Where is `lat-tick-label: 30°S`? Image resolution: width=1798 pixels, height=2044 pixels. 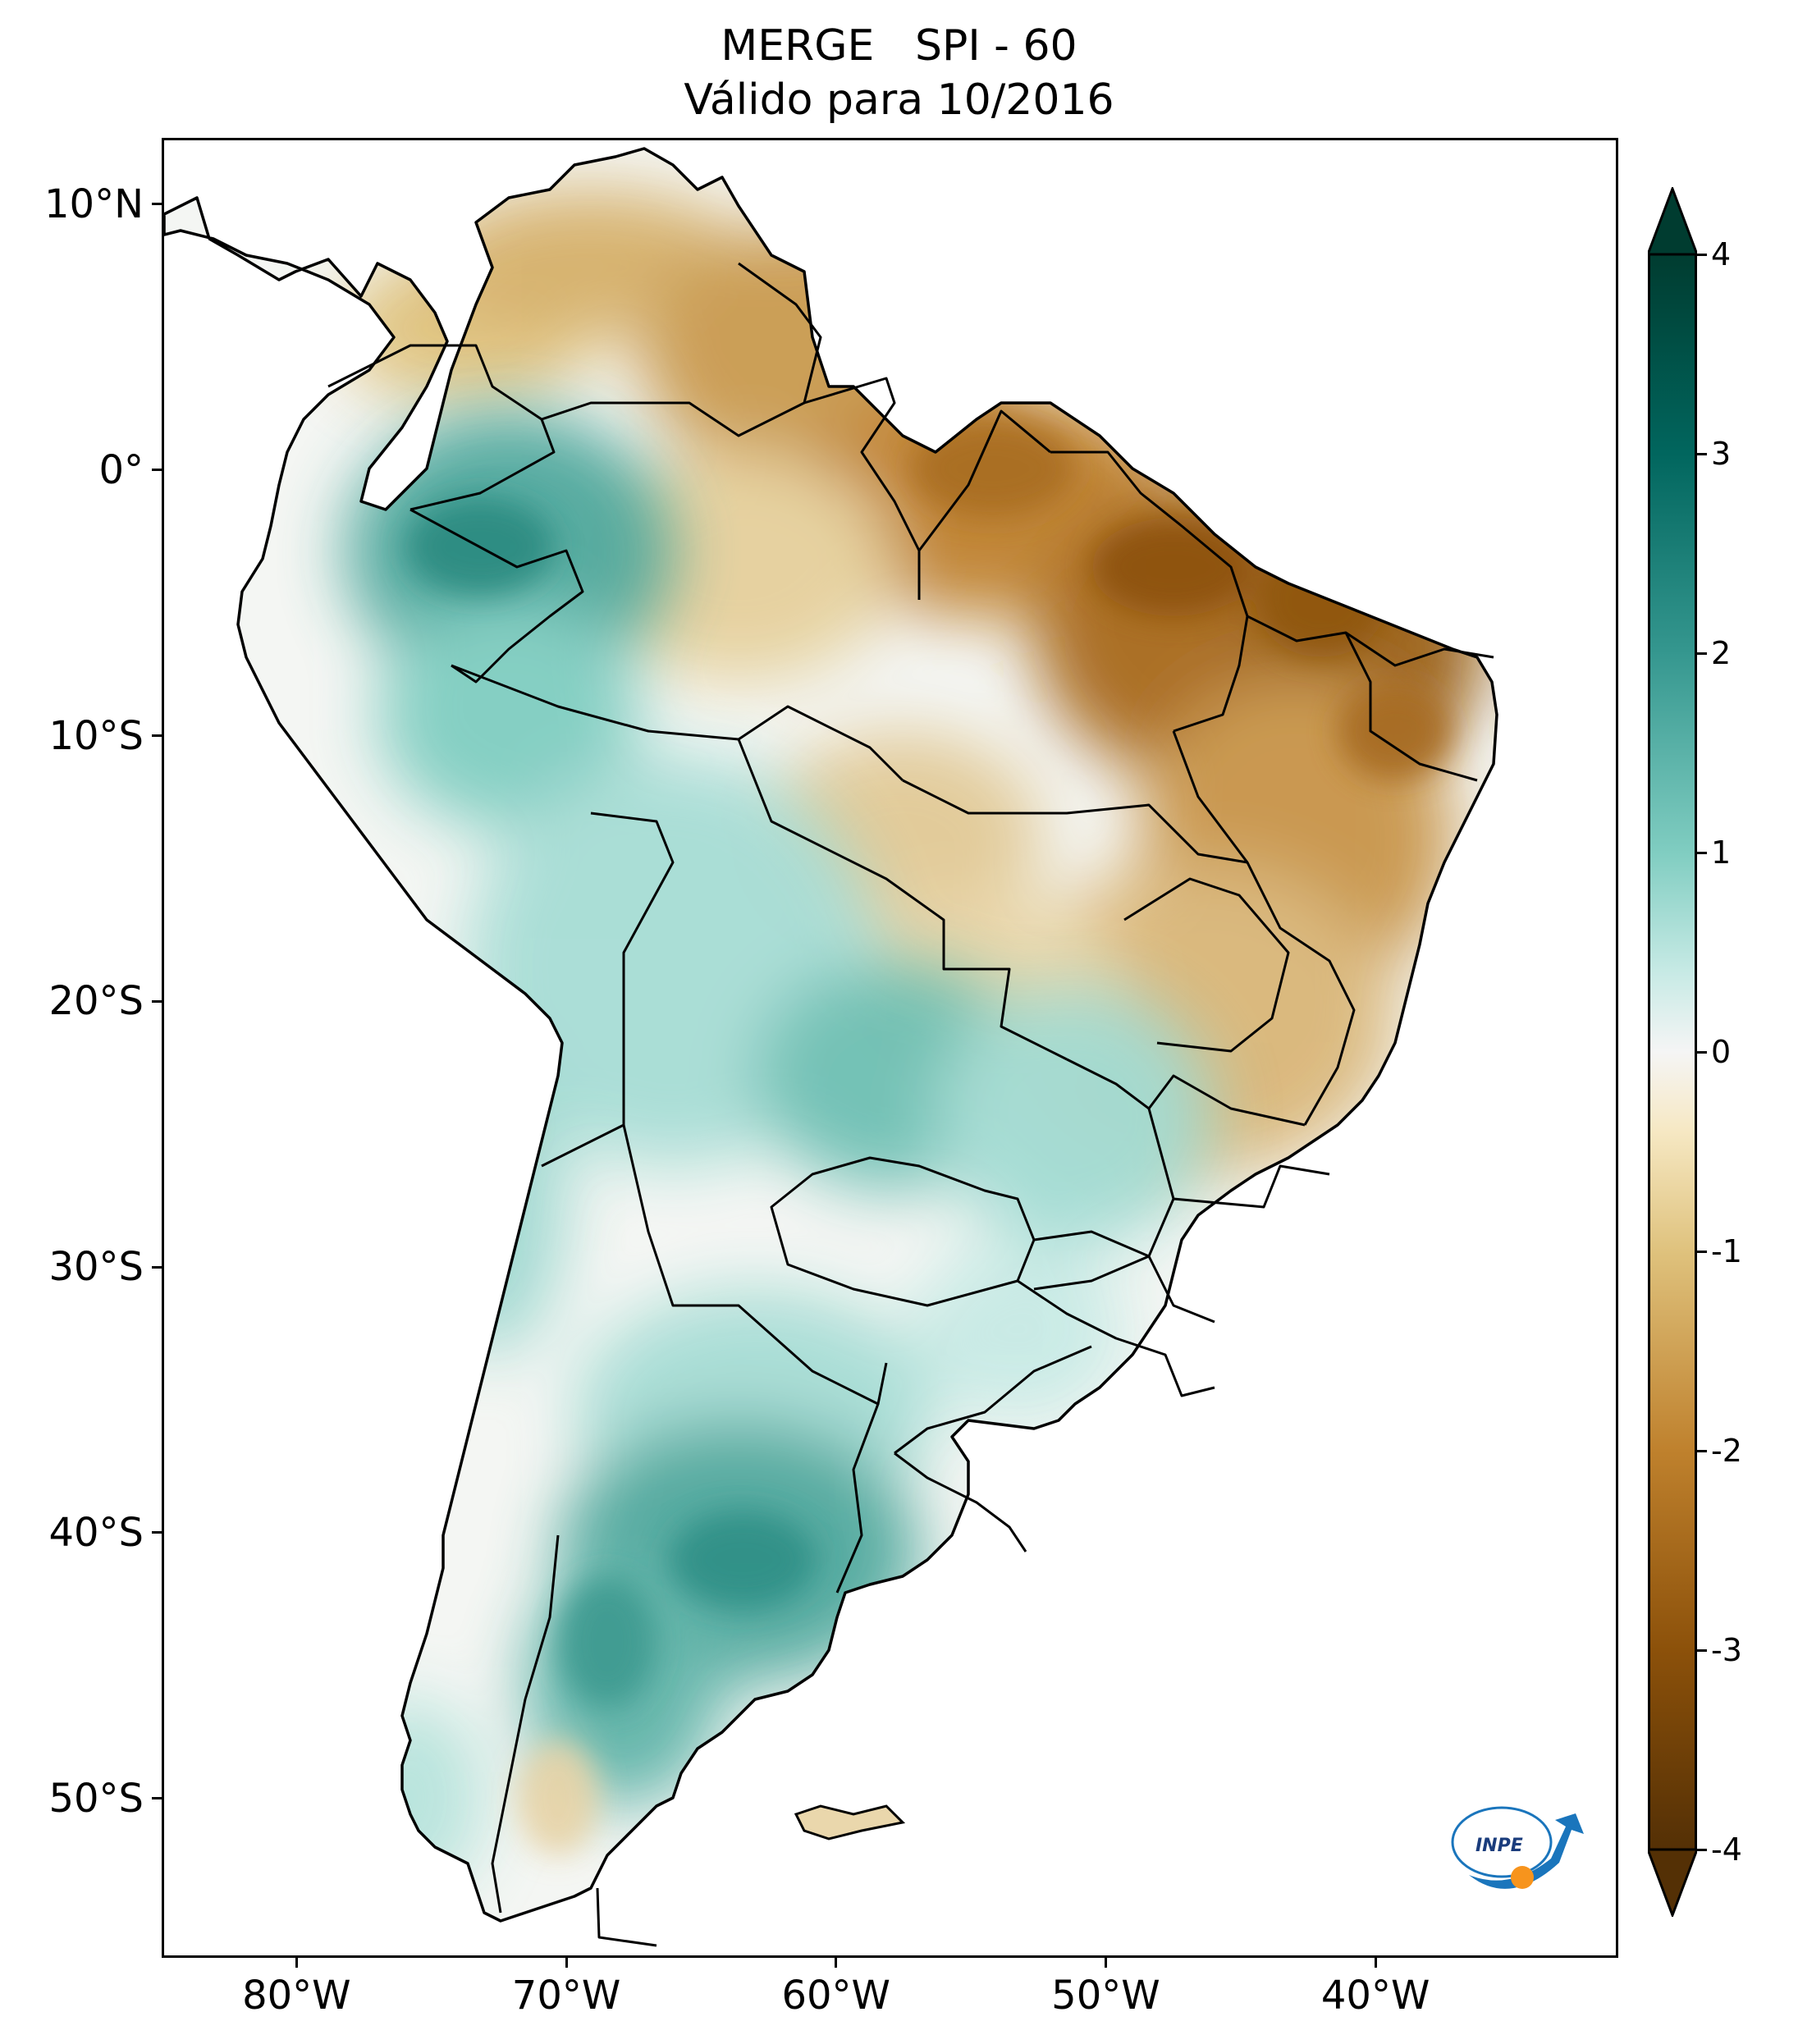 lat-tick-label: 30°S is located at coordinates (96, 1267).